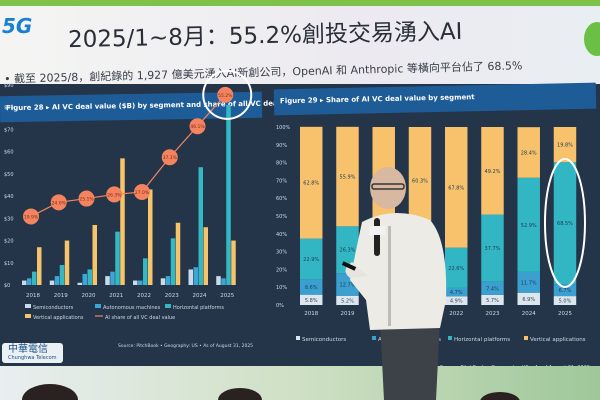 This screenshot has width=600, height=400. I want to click on share-label: 25.1%, so click(86, 200).